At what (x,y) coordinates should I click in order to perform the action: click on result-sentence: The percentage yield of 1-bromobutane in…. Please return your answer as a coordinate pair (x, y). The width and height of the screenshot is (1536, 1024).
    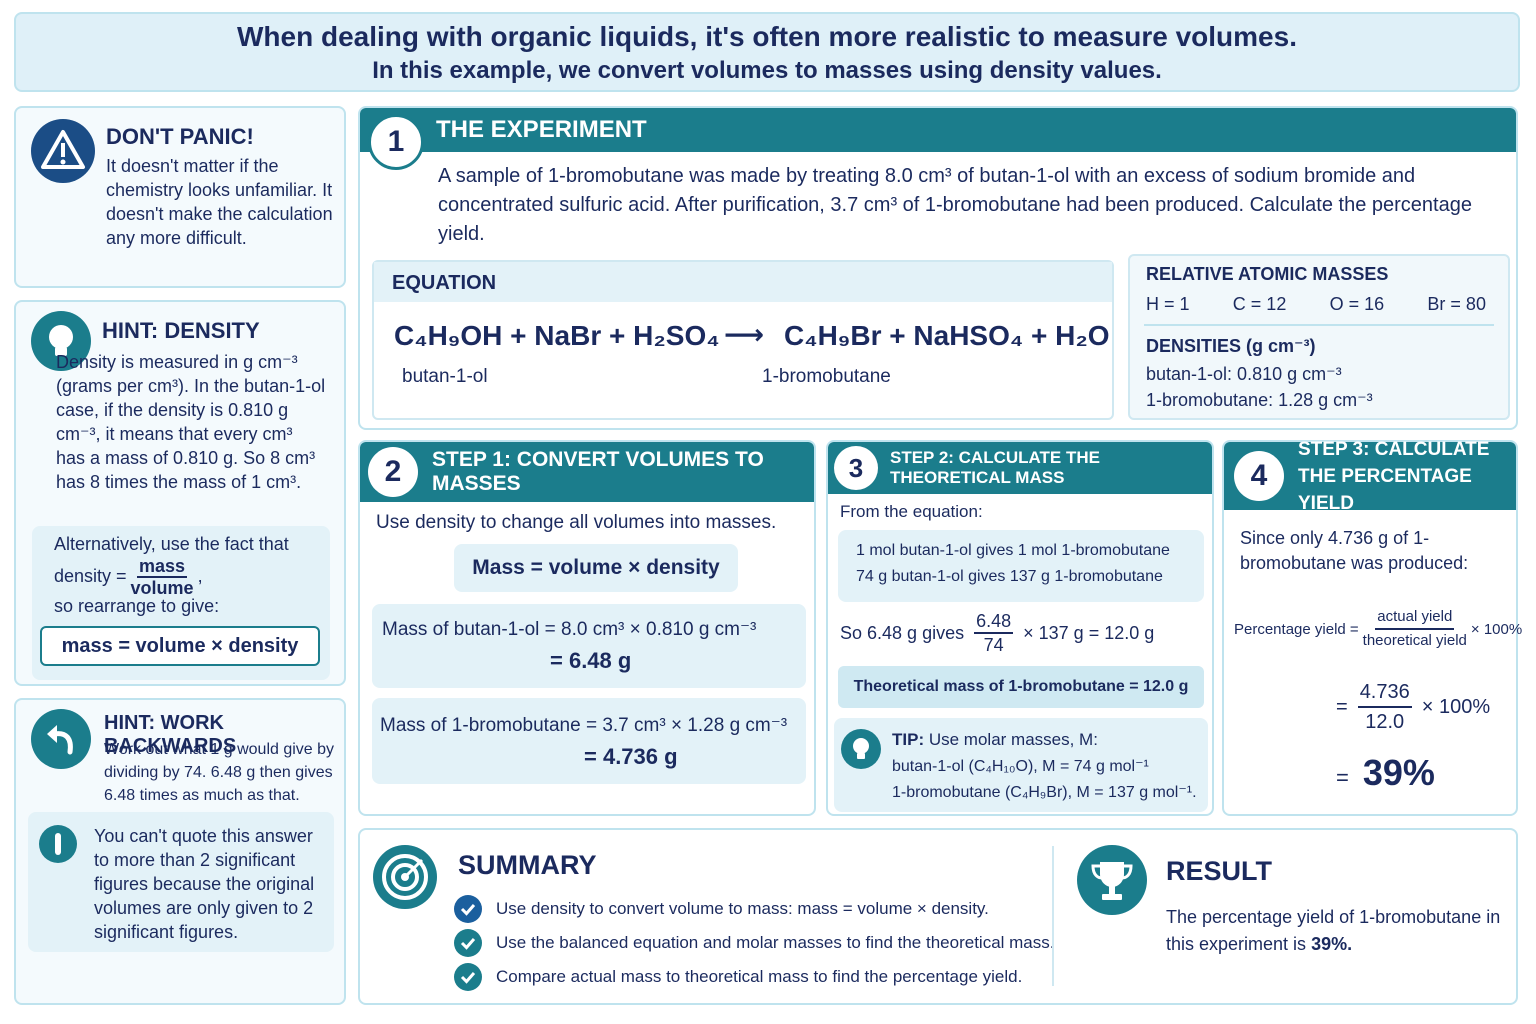
    Looking at the image, I should click on (1333, 930).